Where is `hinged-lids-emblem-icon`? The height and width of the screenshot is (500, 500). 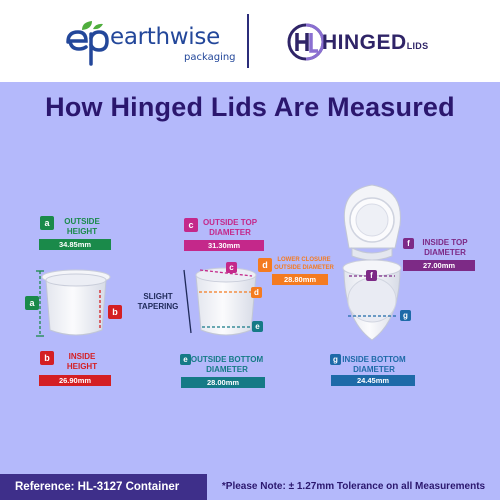 hinged-lids-emblem-icon is located at coordinates (306, 42).